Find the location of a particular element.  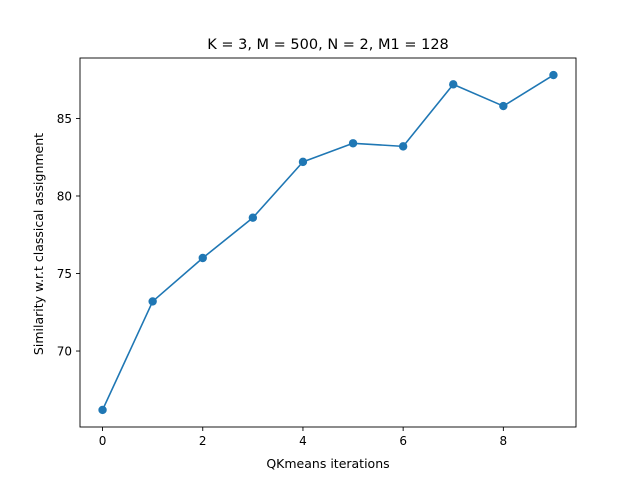

y-tick-label: 80 is located at coordinates (64, 196).